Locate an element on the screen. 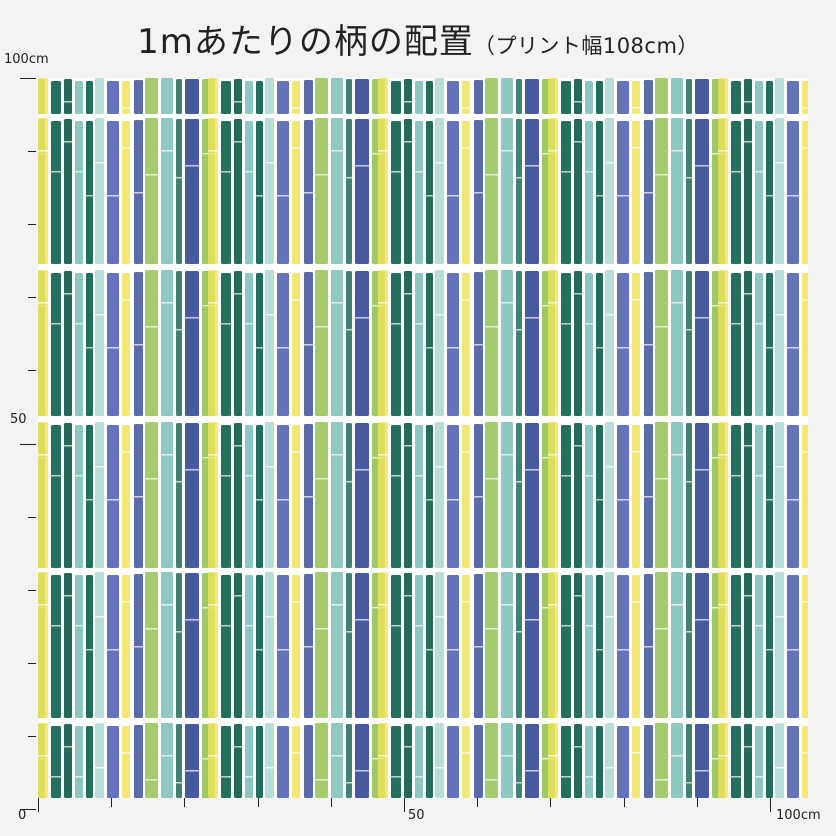 This screenshot has width=836, height=836. left-ruler-tick is located at coordinates (32, 371).